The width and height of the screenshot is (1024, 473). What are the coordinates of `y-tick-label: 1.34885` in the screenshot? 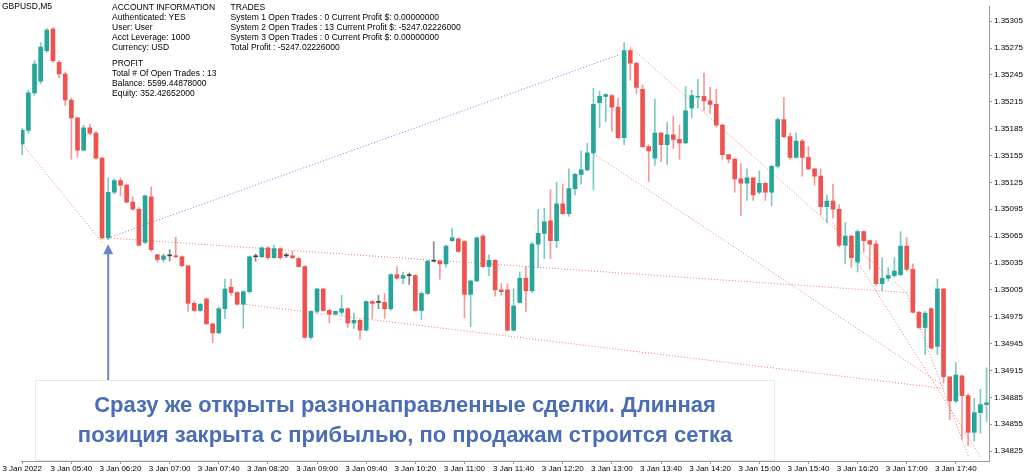 It's located at (1009, 397).